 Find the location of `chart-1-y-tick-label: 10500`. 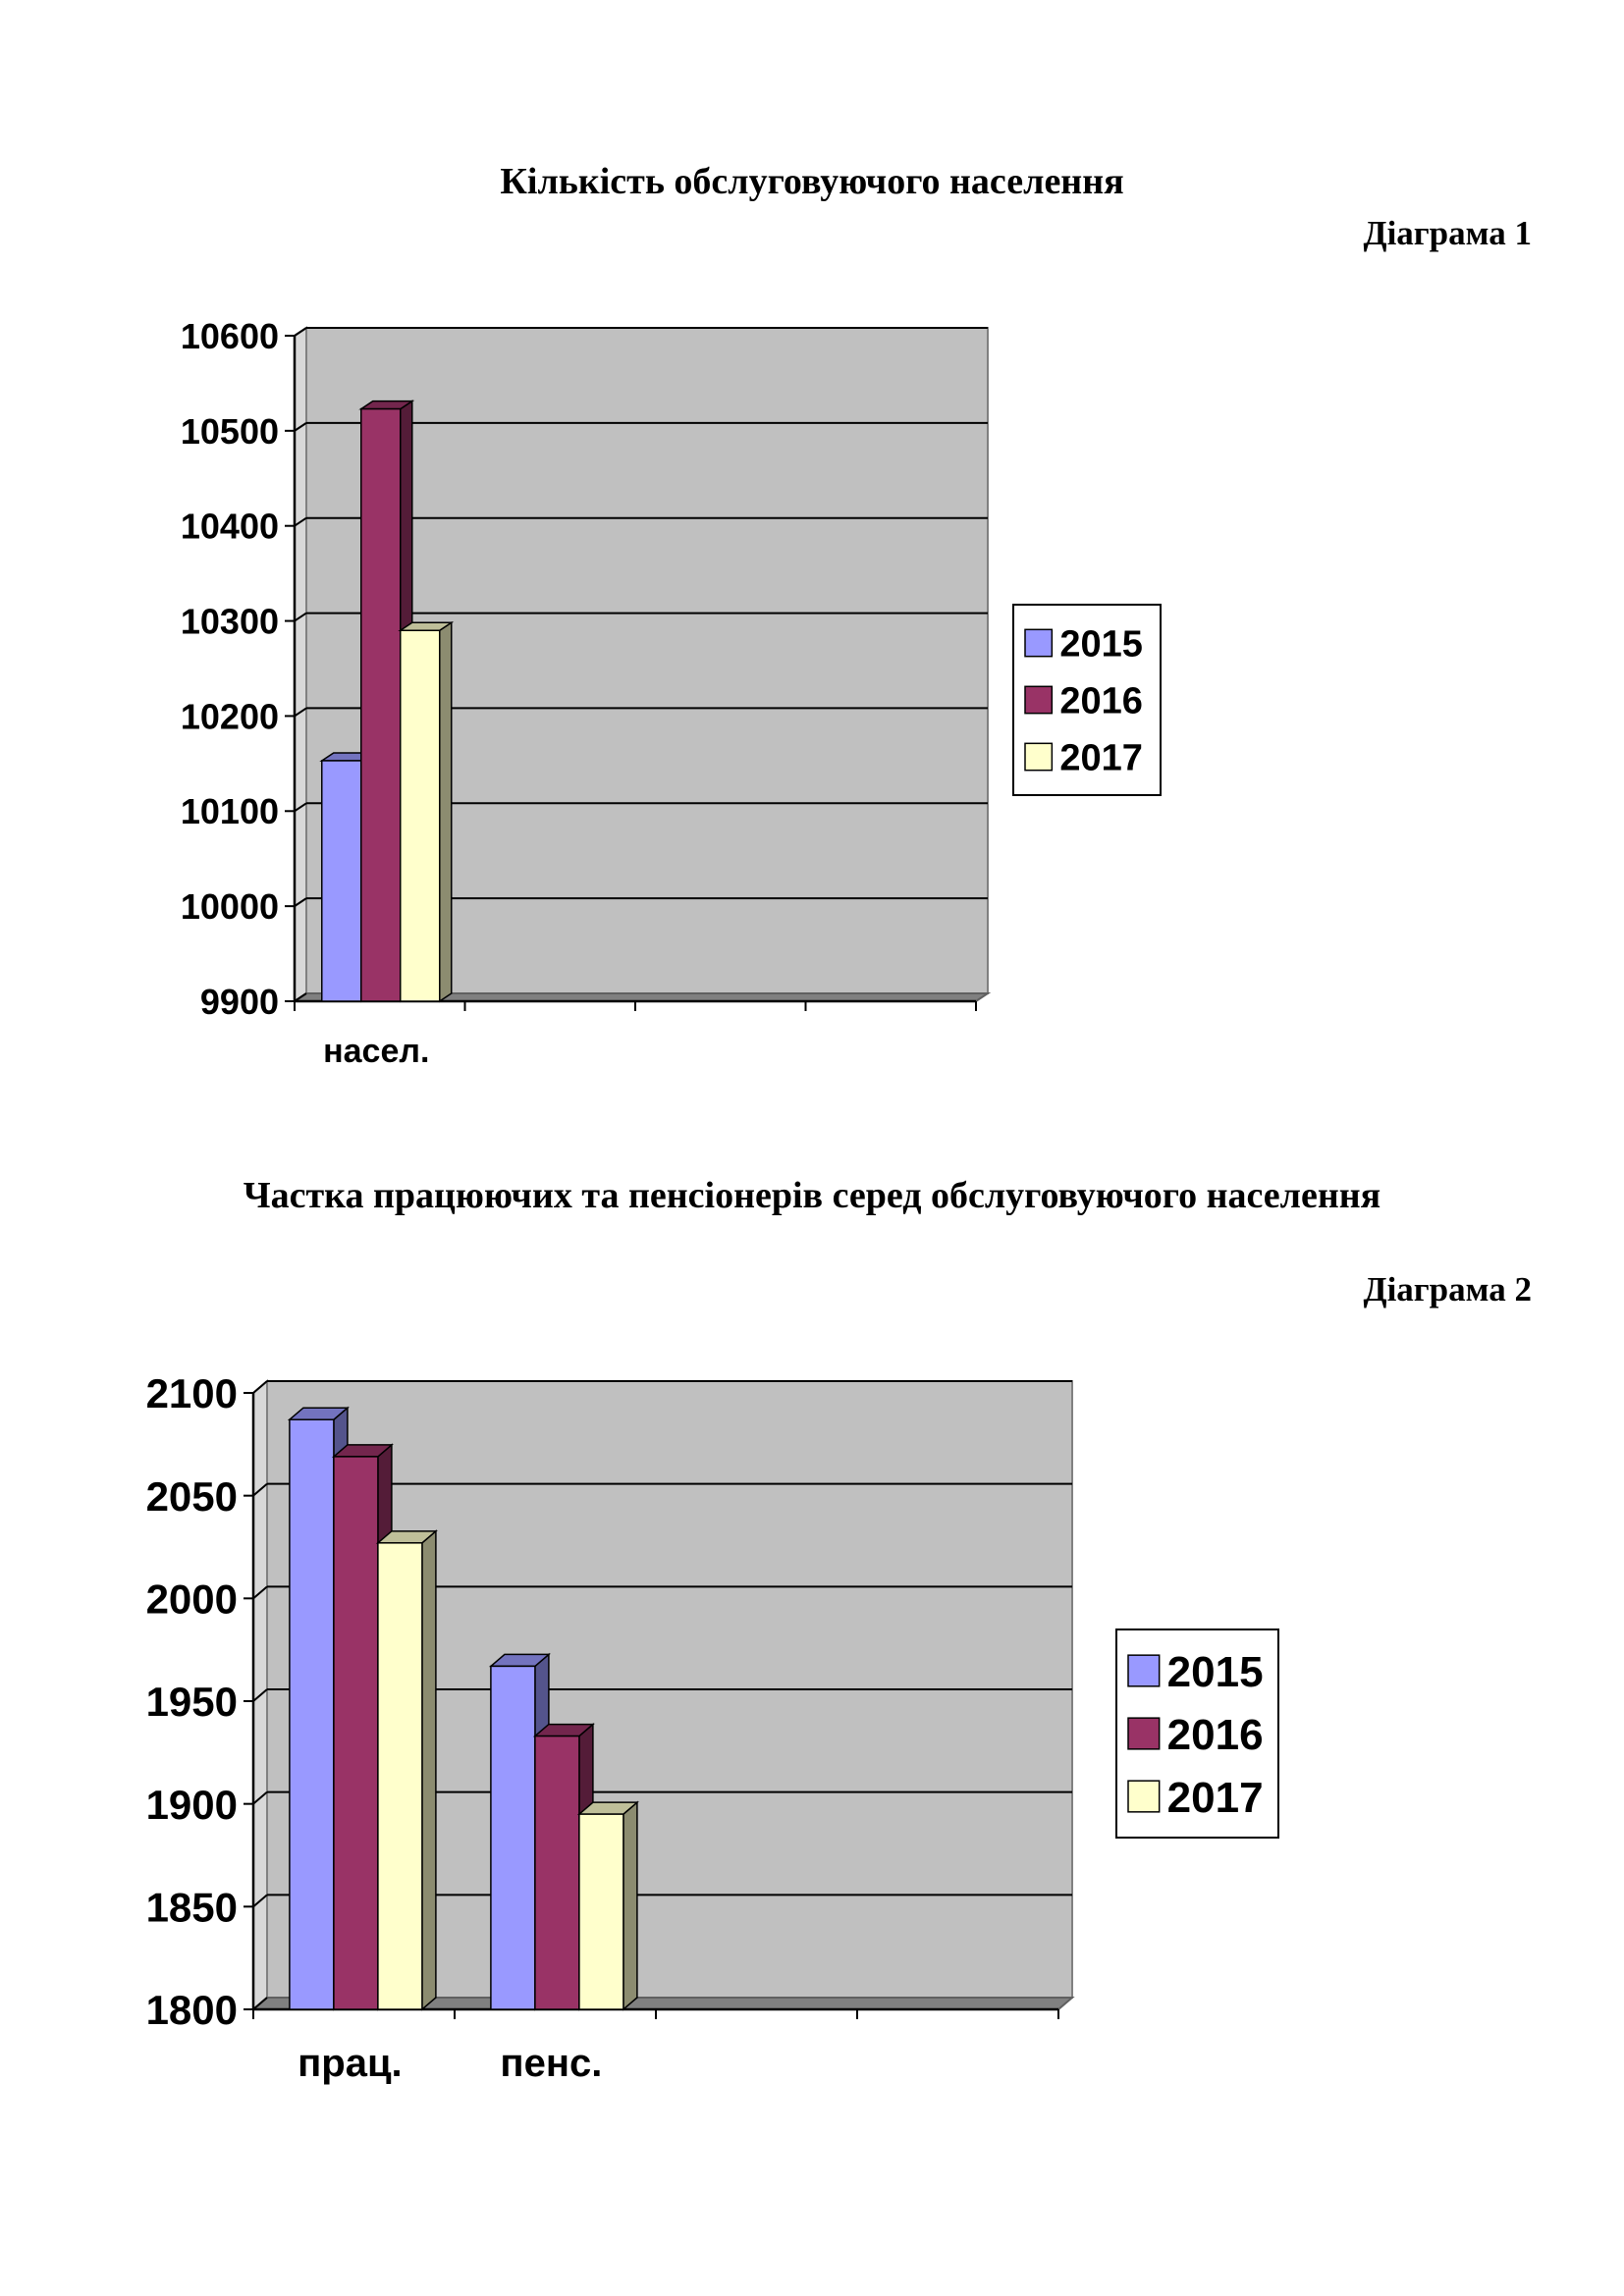

chart-1-y-tick-label: 10500 is located at coordinates (230, 432).